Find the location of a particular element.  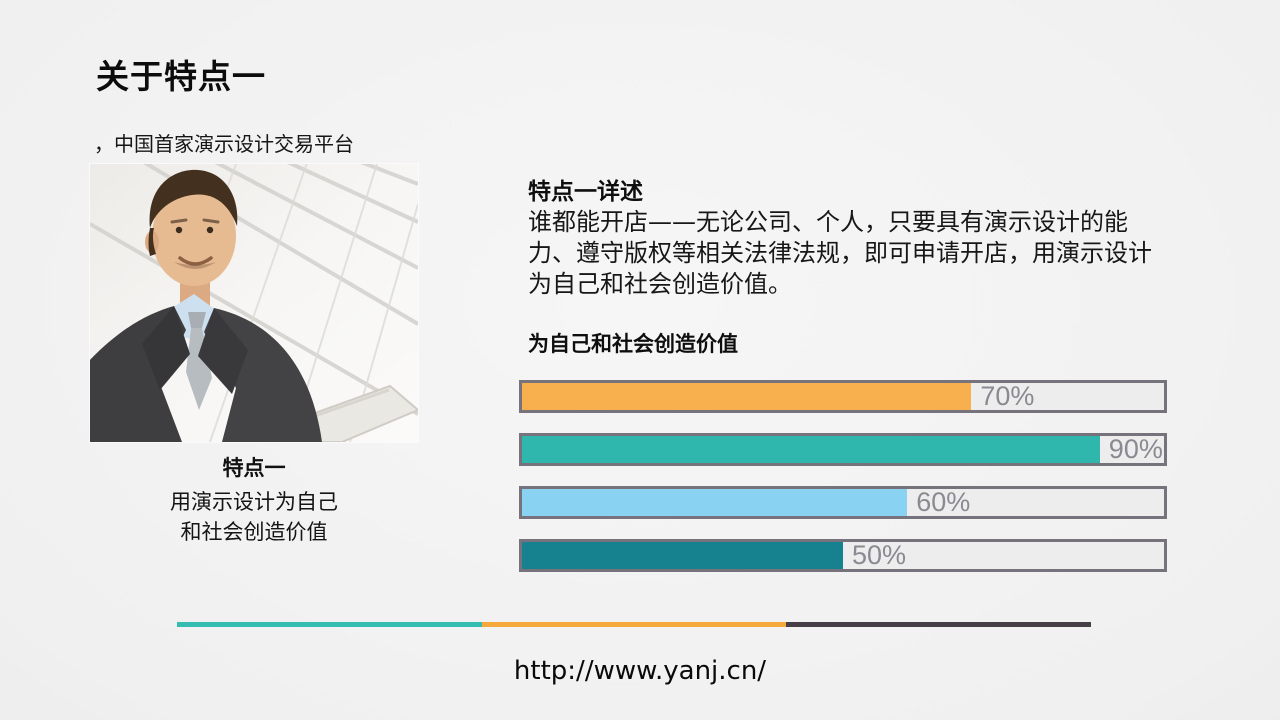

chart-heading: 为自己和社会创造价值 is located at coordinates (633, 344).